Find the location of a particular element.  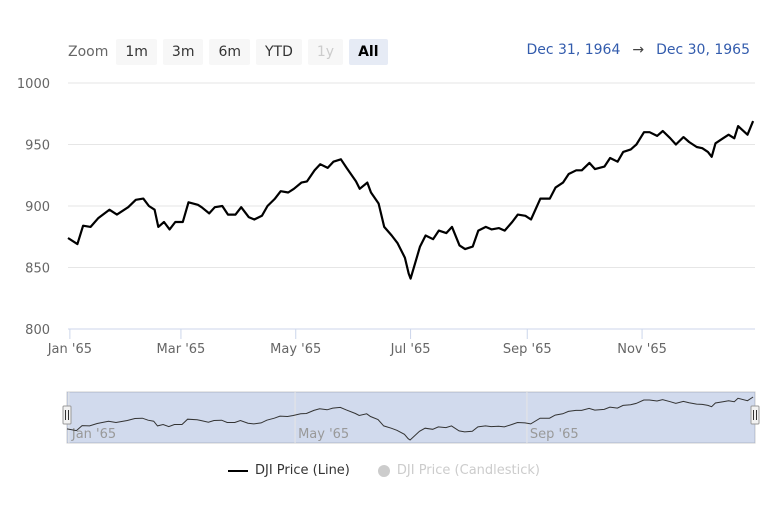

y-tick-label: 950 is located at coordinates (37, 146).